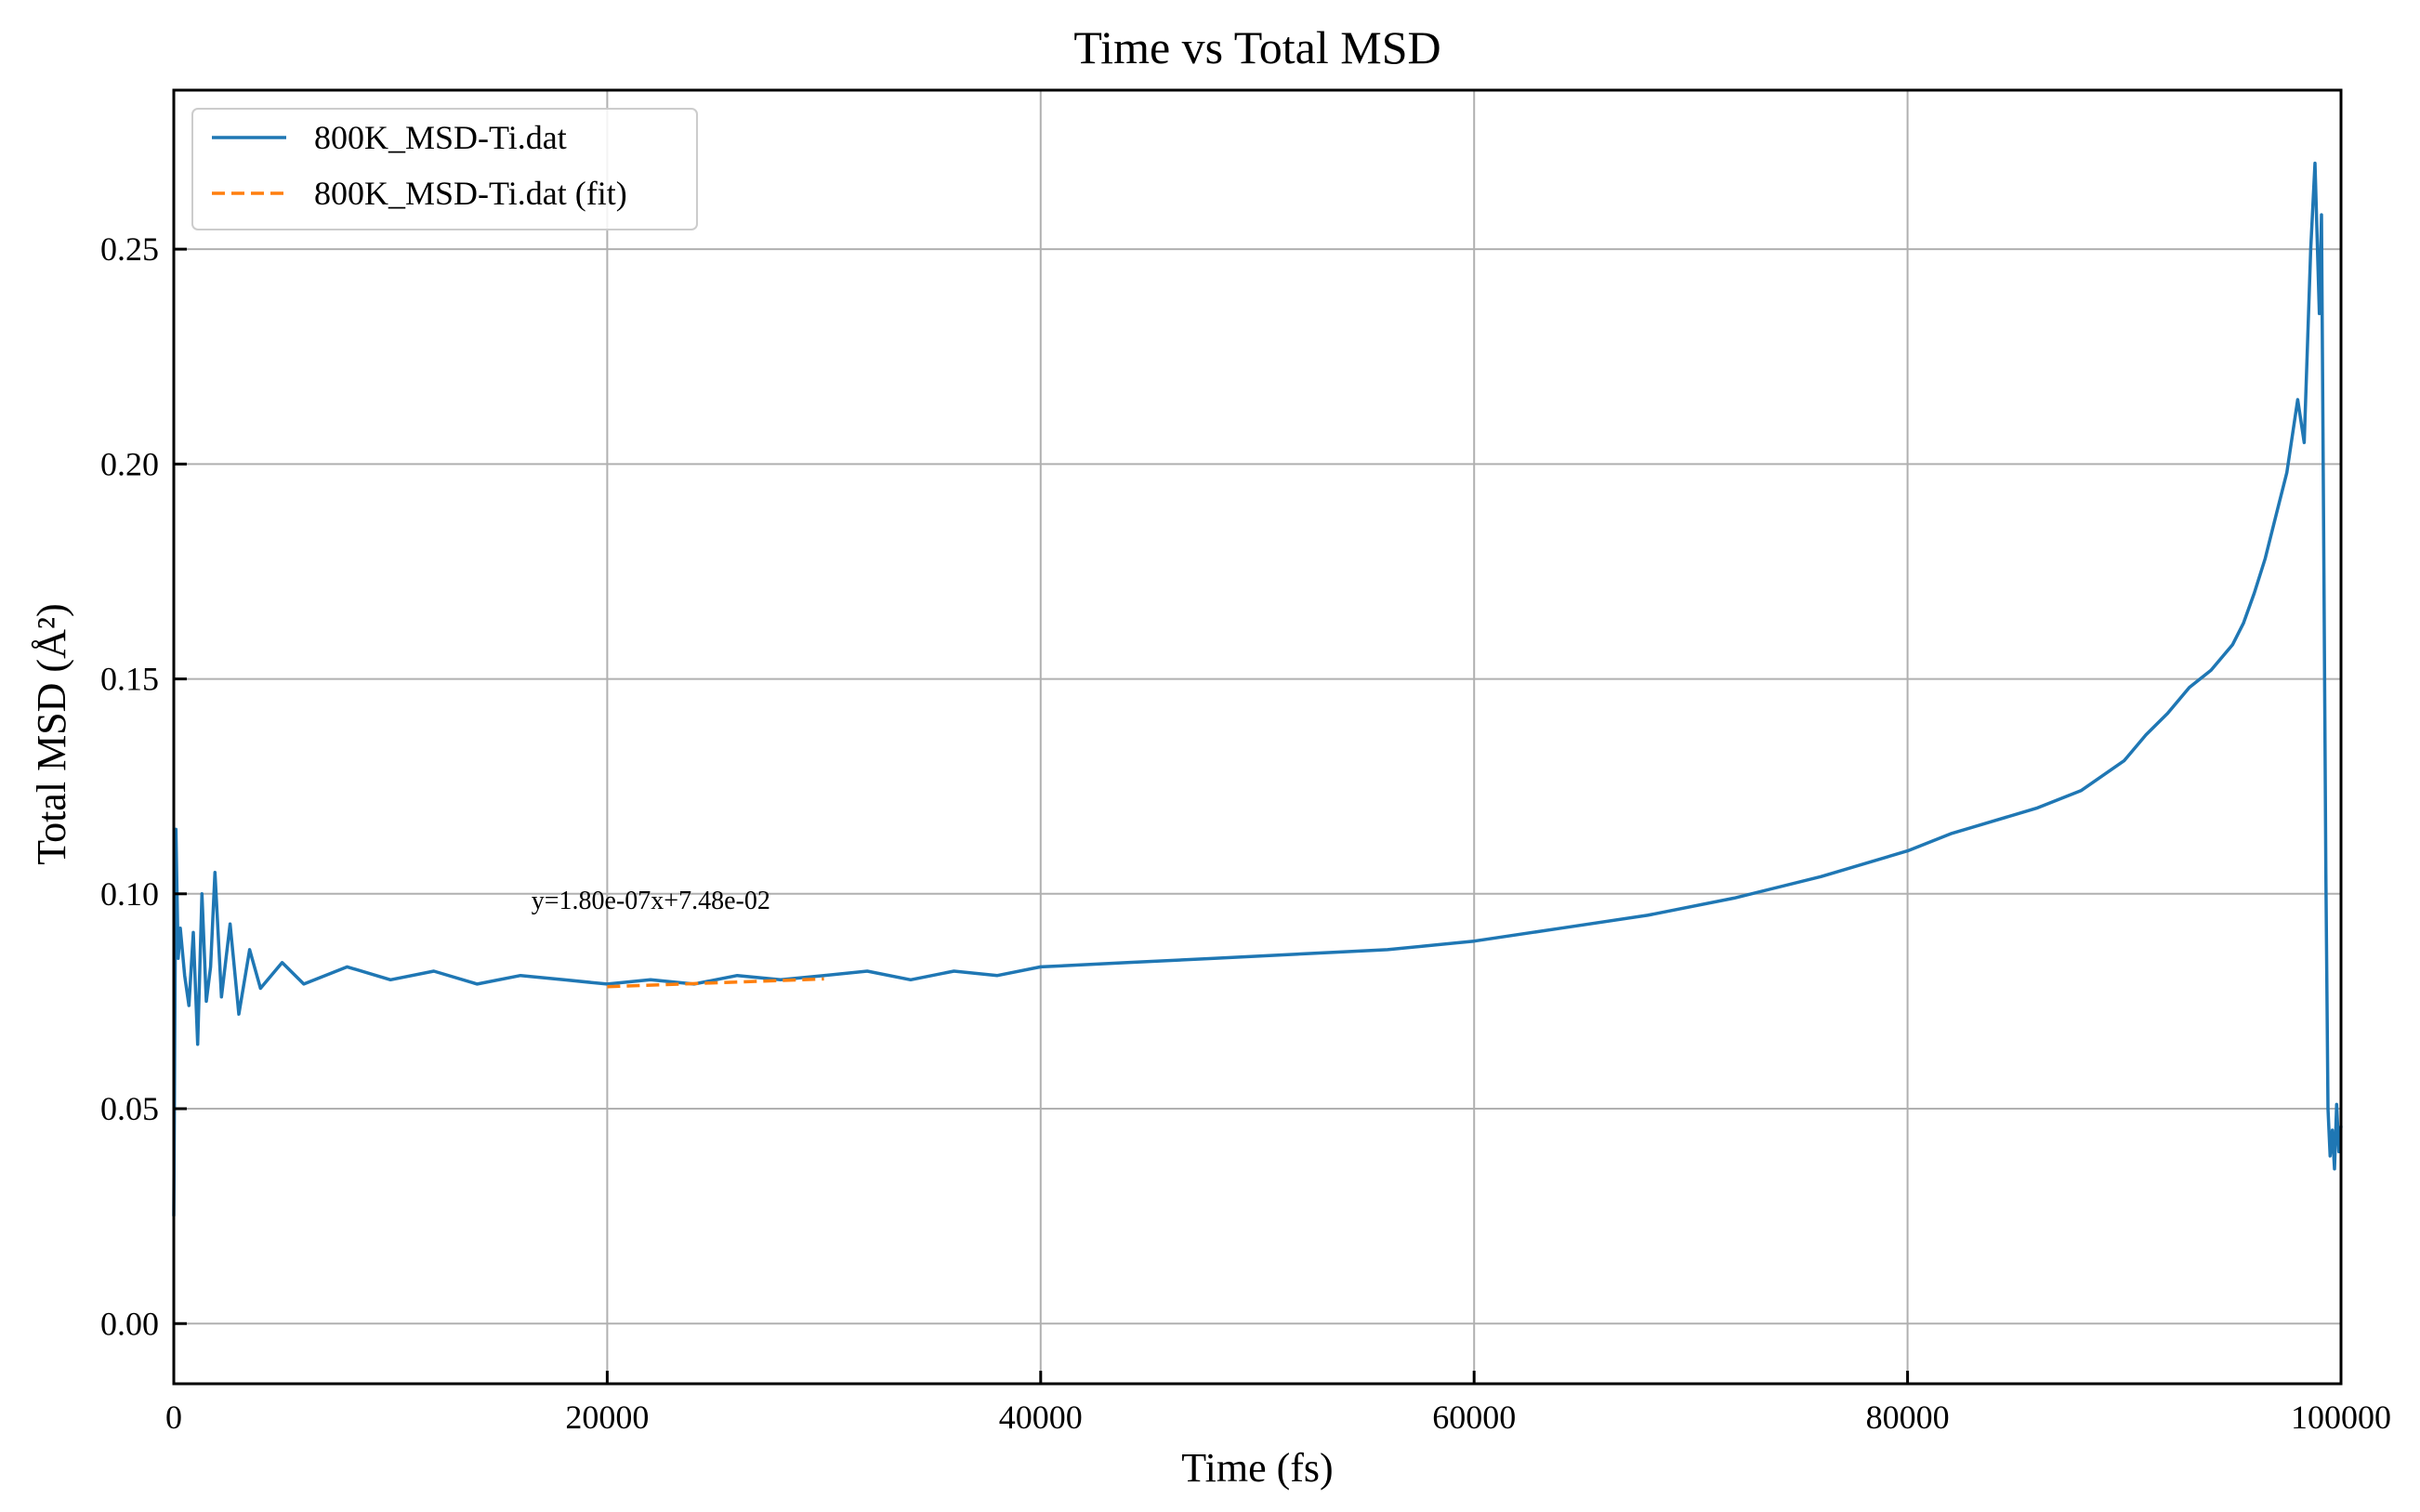  Describe the element at coordinates (129, 894) in the screenshot. I see `y-tick-label: 0.10` at that location.